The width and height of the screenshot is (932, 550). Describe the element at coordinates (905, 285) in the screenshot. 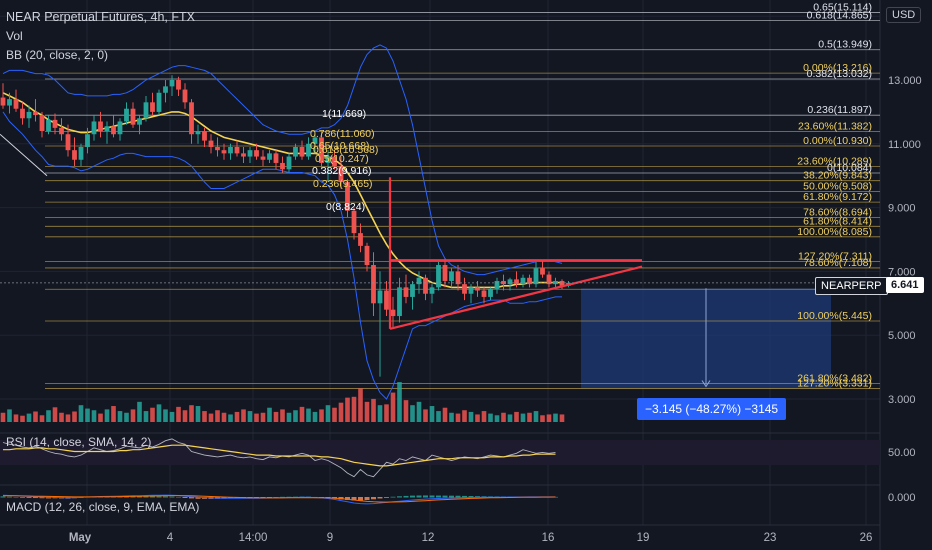

I see `last-price-tag: 6.641` at that location.